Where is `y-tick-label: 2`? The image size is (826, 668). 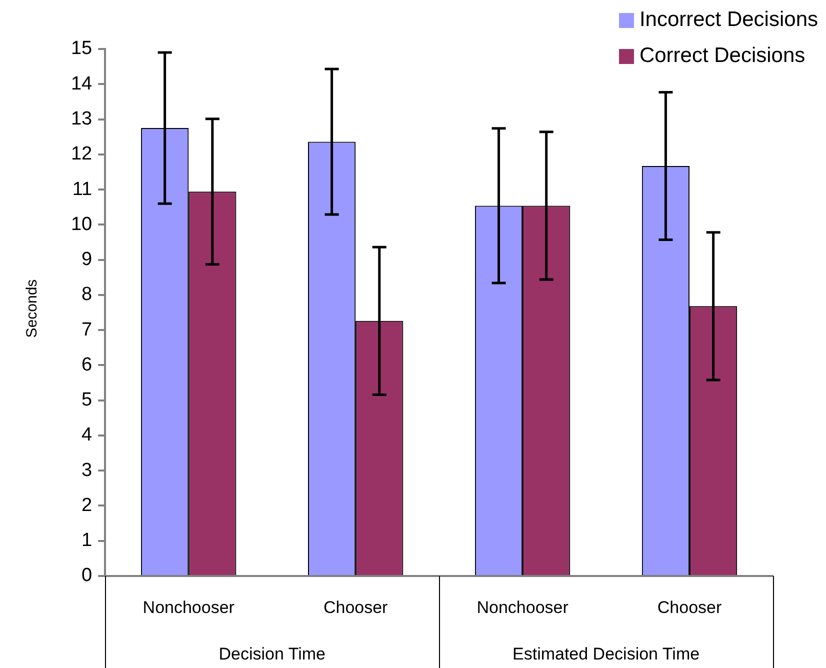
y-tick-label: 2 is located at coordinates (87, 505).